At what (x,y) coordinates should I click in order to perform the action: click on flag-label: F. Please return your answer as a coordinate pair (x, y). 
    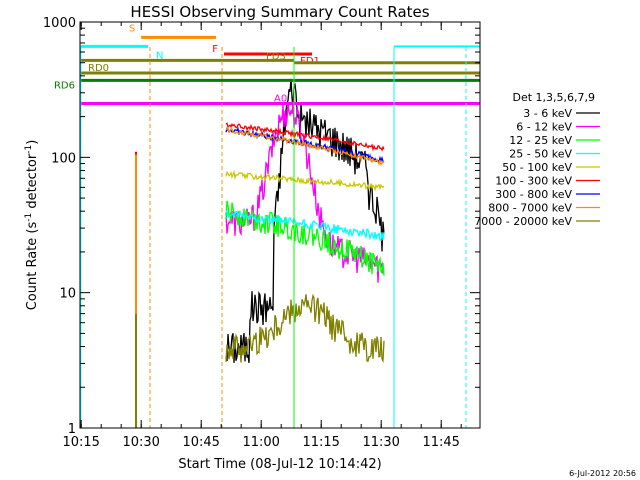
    Looking at the image, I should click on (215, 49).